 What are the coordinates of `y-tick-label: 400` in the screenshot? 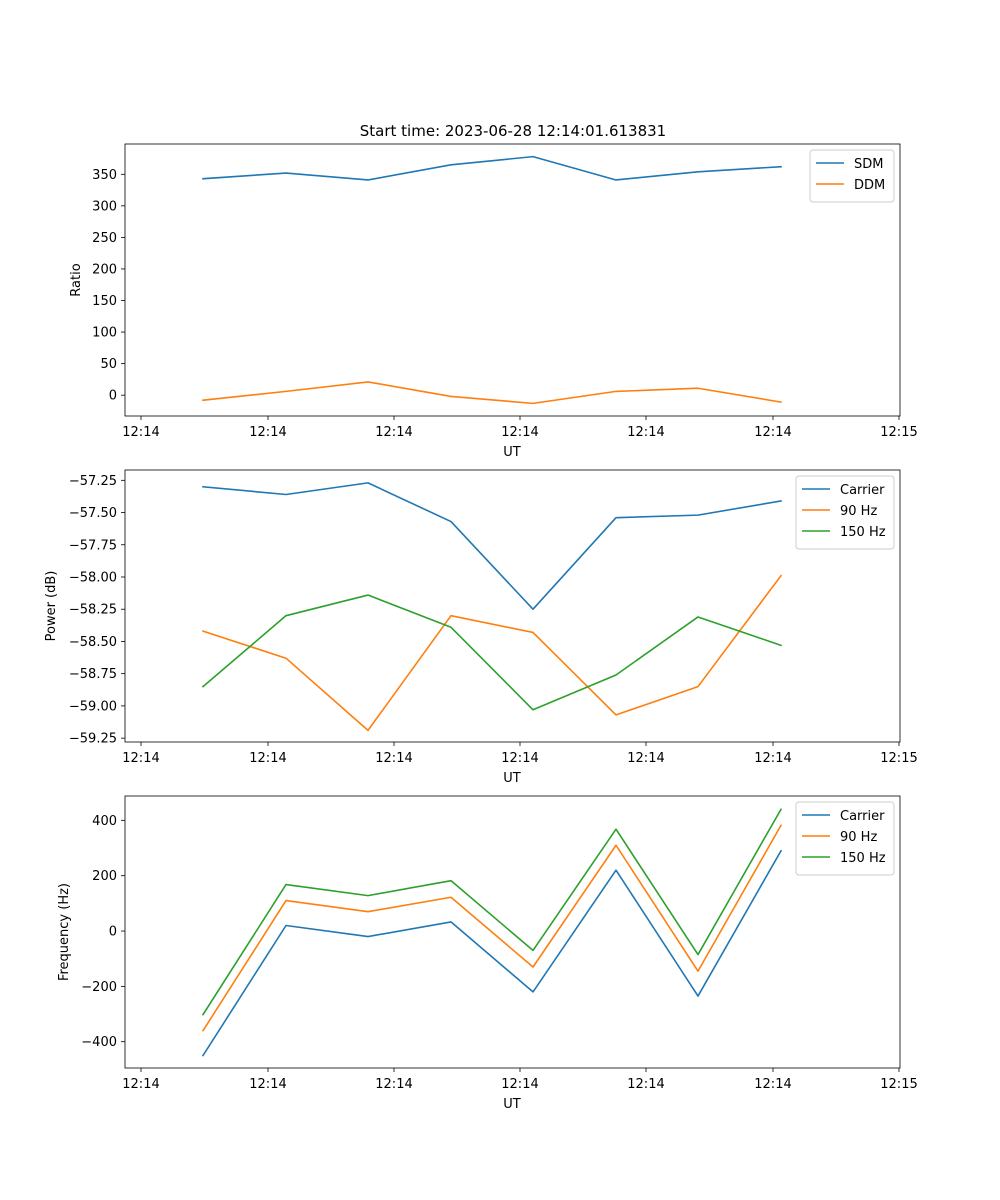 It's located at (104, 821).